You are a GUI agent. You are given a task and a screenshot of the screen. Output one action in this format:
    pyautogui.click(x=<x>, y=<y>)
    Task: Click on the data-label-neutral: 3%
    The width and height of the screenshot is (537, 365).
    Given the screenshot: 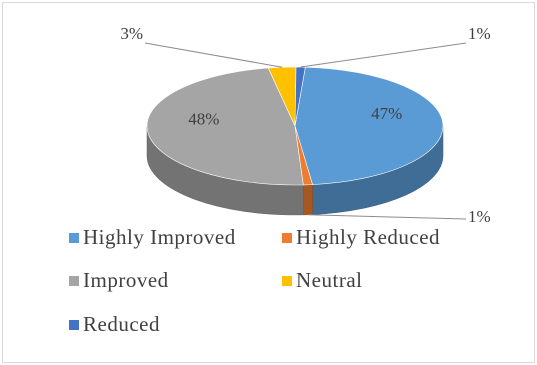 What is the action you would take?
    pyautogui.click(x=131, y=33)
    